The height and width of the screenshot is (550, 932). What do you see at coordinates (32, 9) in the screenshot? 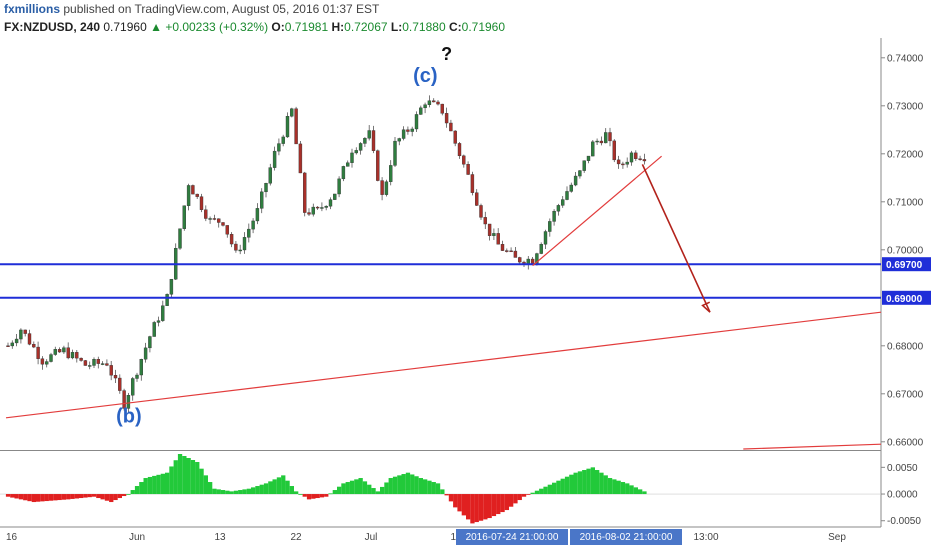
I see `author-link: fxmillions` at bounding box center [32, 9].